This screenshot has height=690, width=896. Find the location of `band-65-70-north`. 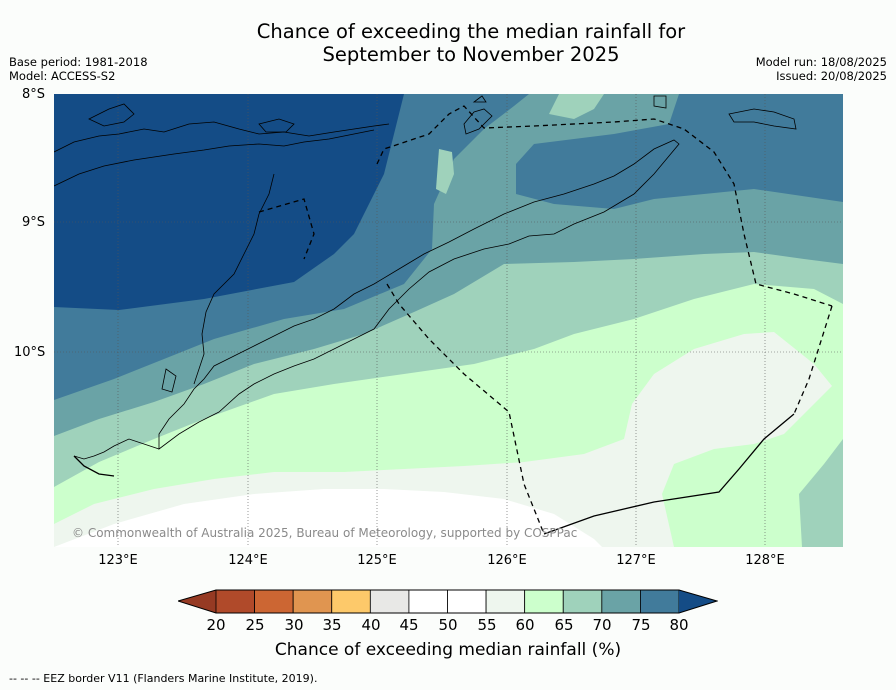

band-65-70-north is located at coordinates (576, 106).